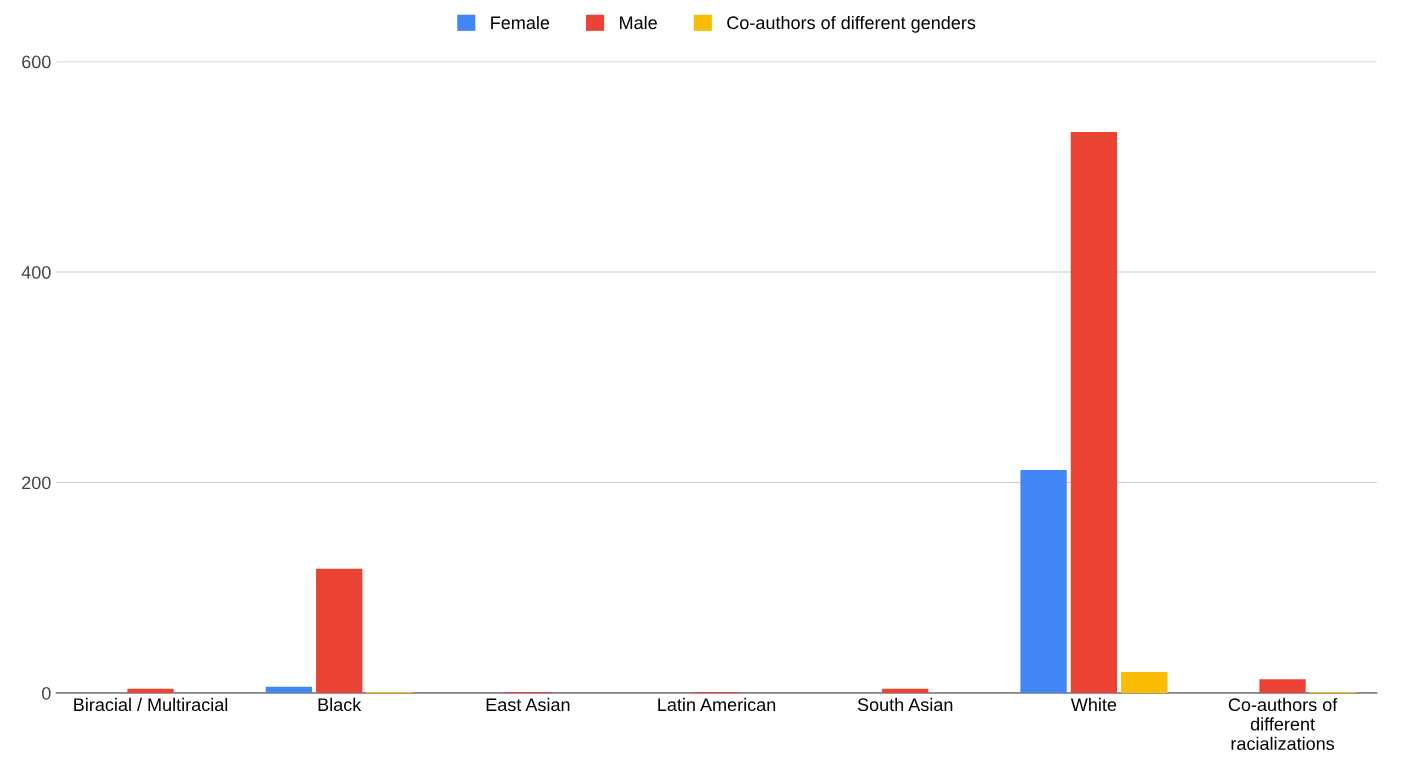 The image size is (1405, 770). I want to click on y-tick-label: 200, so click(36, 483).